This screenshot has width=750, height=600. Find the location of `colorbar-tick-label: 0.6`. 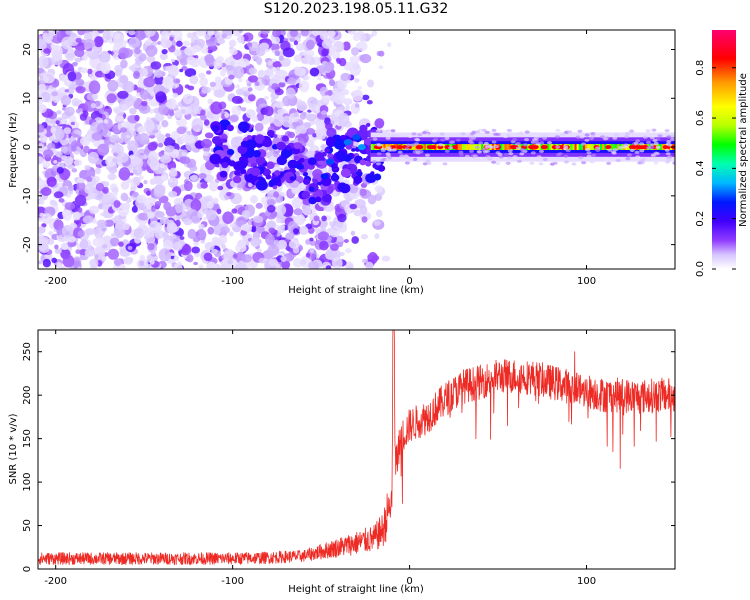

colorbar-tick-label: 0.6 is located at coordinates (700, 118).